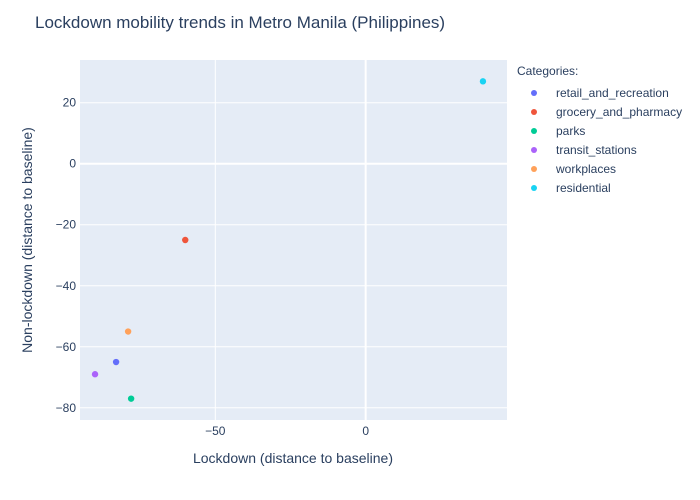 The image size is (700, 500). I want to click on y-tick-label: −20, so click(66, 225).